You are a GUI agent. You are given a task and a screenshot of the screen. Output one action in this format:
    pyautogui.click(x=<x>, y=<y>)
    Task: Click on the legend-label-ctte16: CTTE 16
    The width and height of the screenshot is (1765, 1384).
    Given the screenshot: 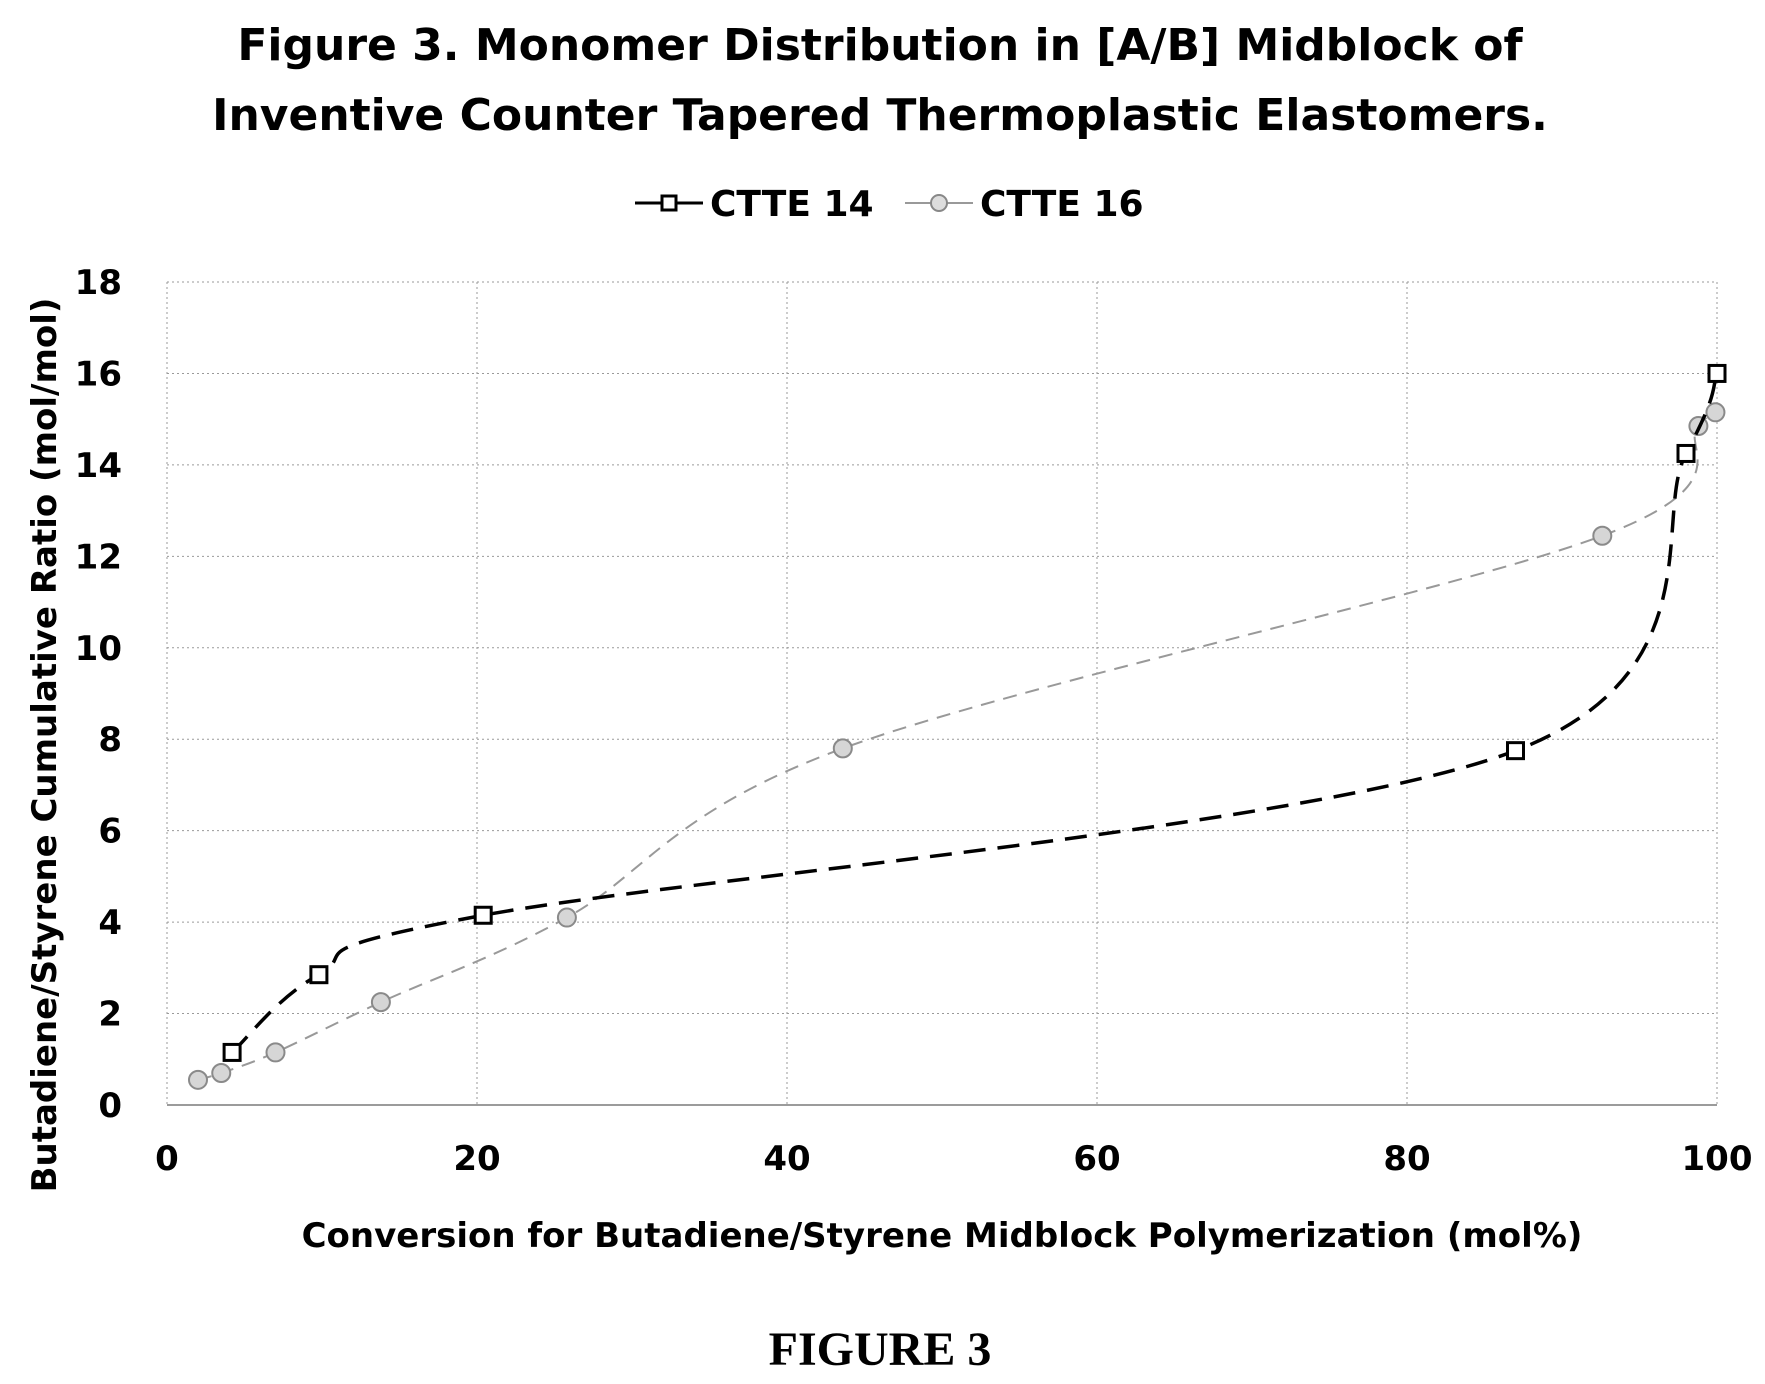 What is the action you would take?
    pyautogui.click(x=1062, y=204)
    